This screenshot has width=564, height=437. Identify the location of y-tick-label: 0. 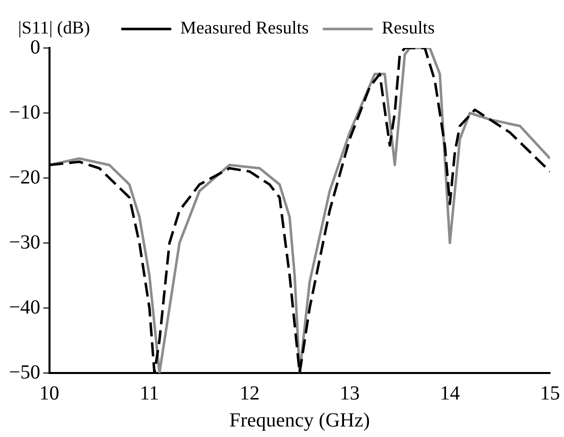
(35, 47).